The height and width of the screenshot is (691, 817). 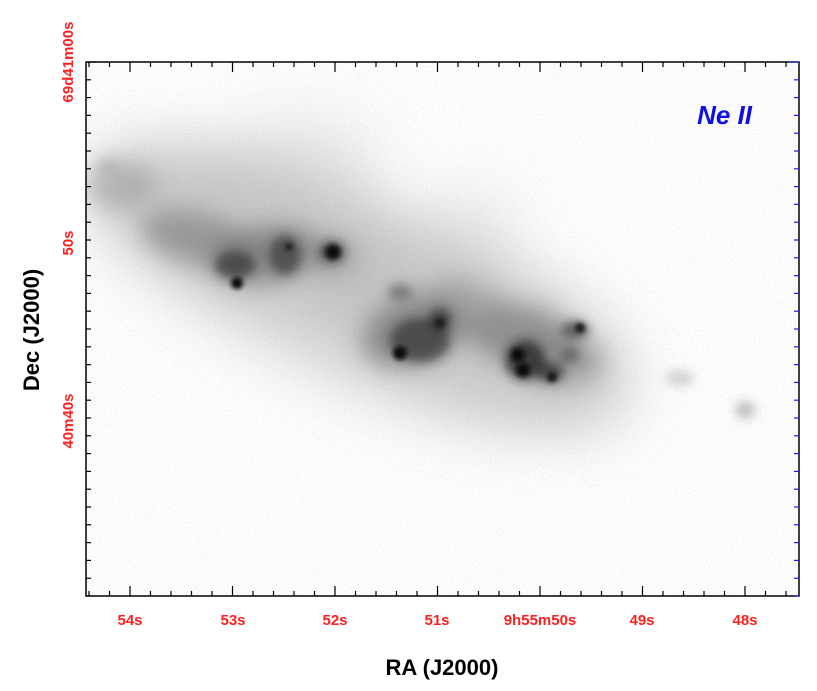 I want to click on x-tick-label: 53s, so click(x=232, y=620).